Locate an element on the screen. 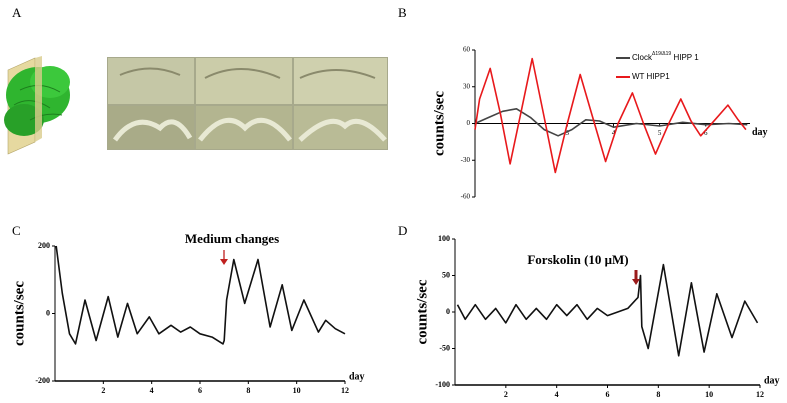  x-tick-label: 5 is located at coordinates (660, 133).